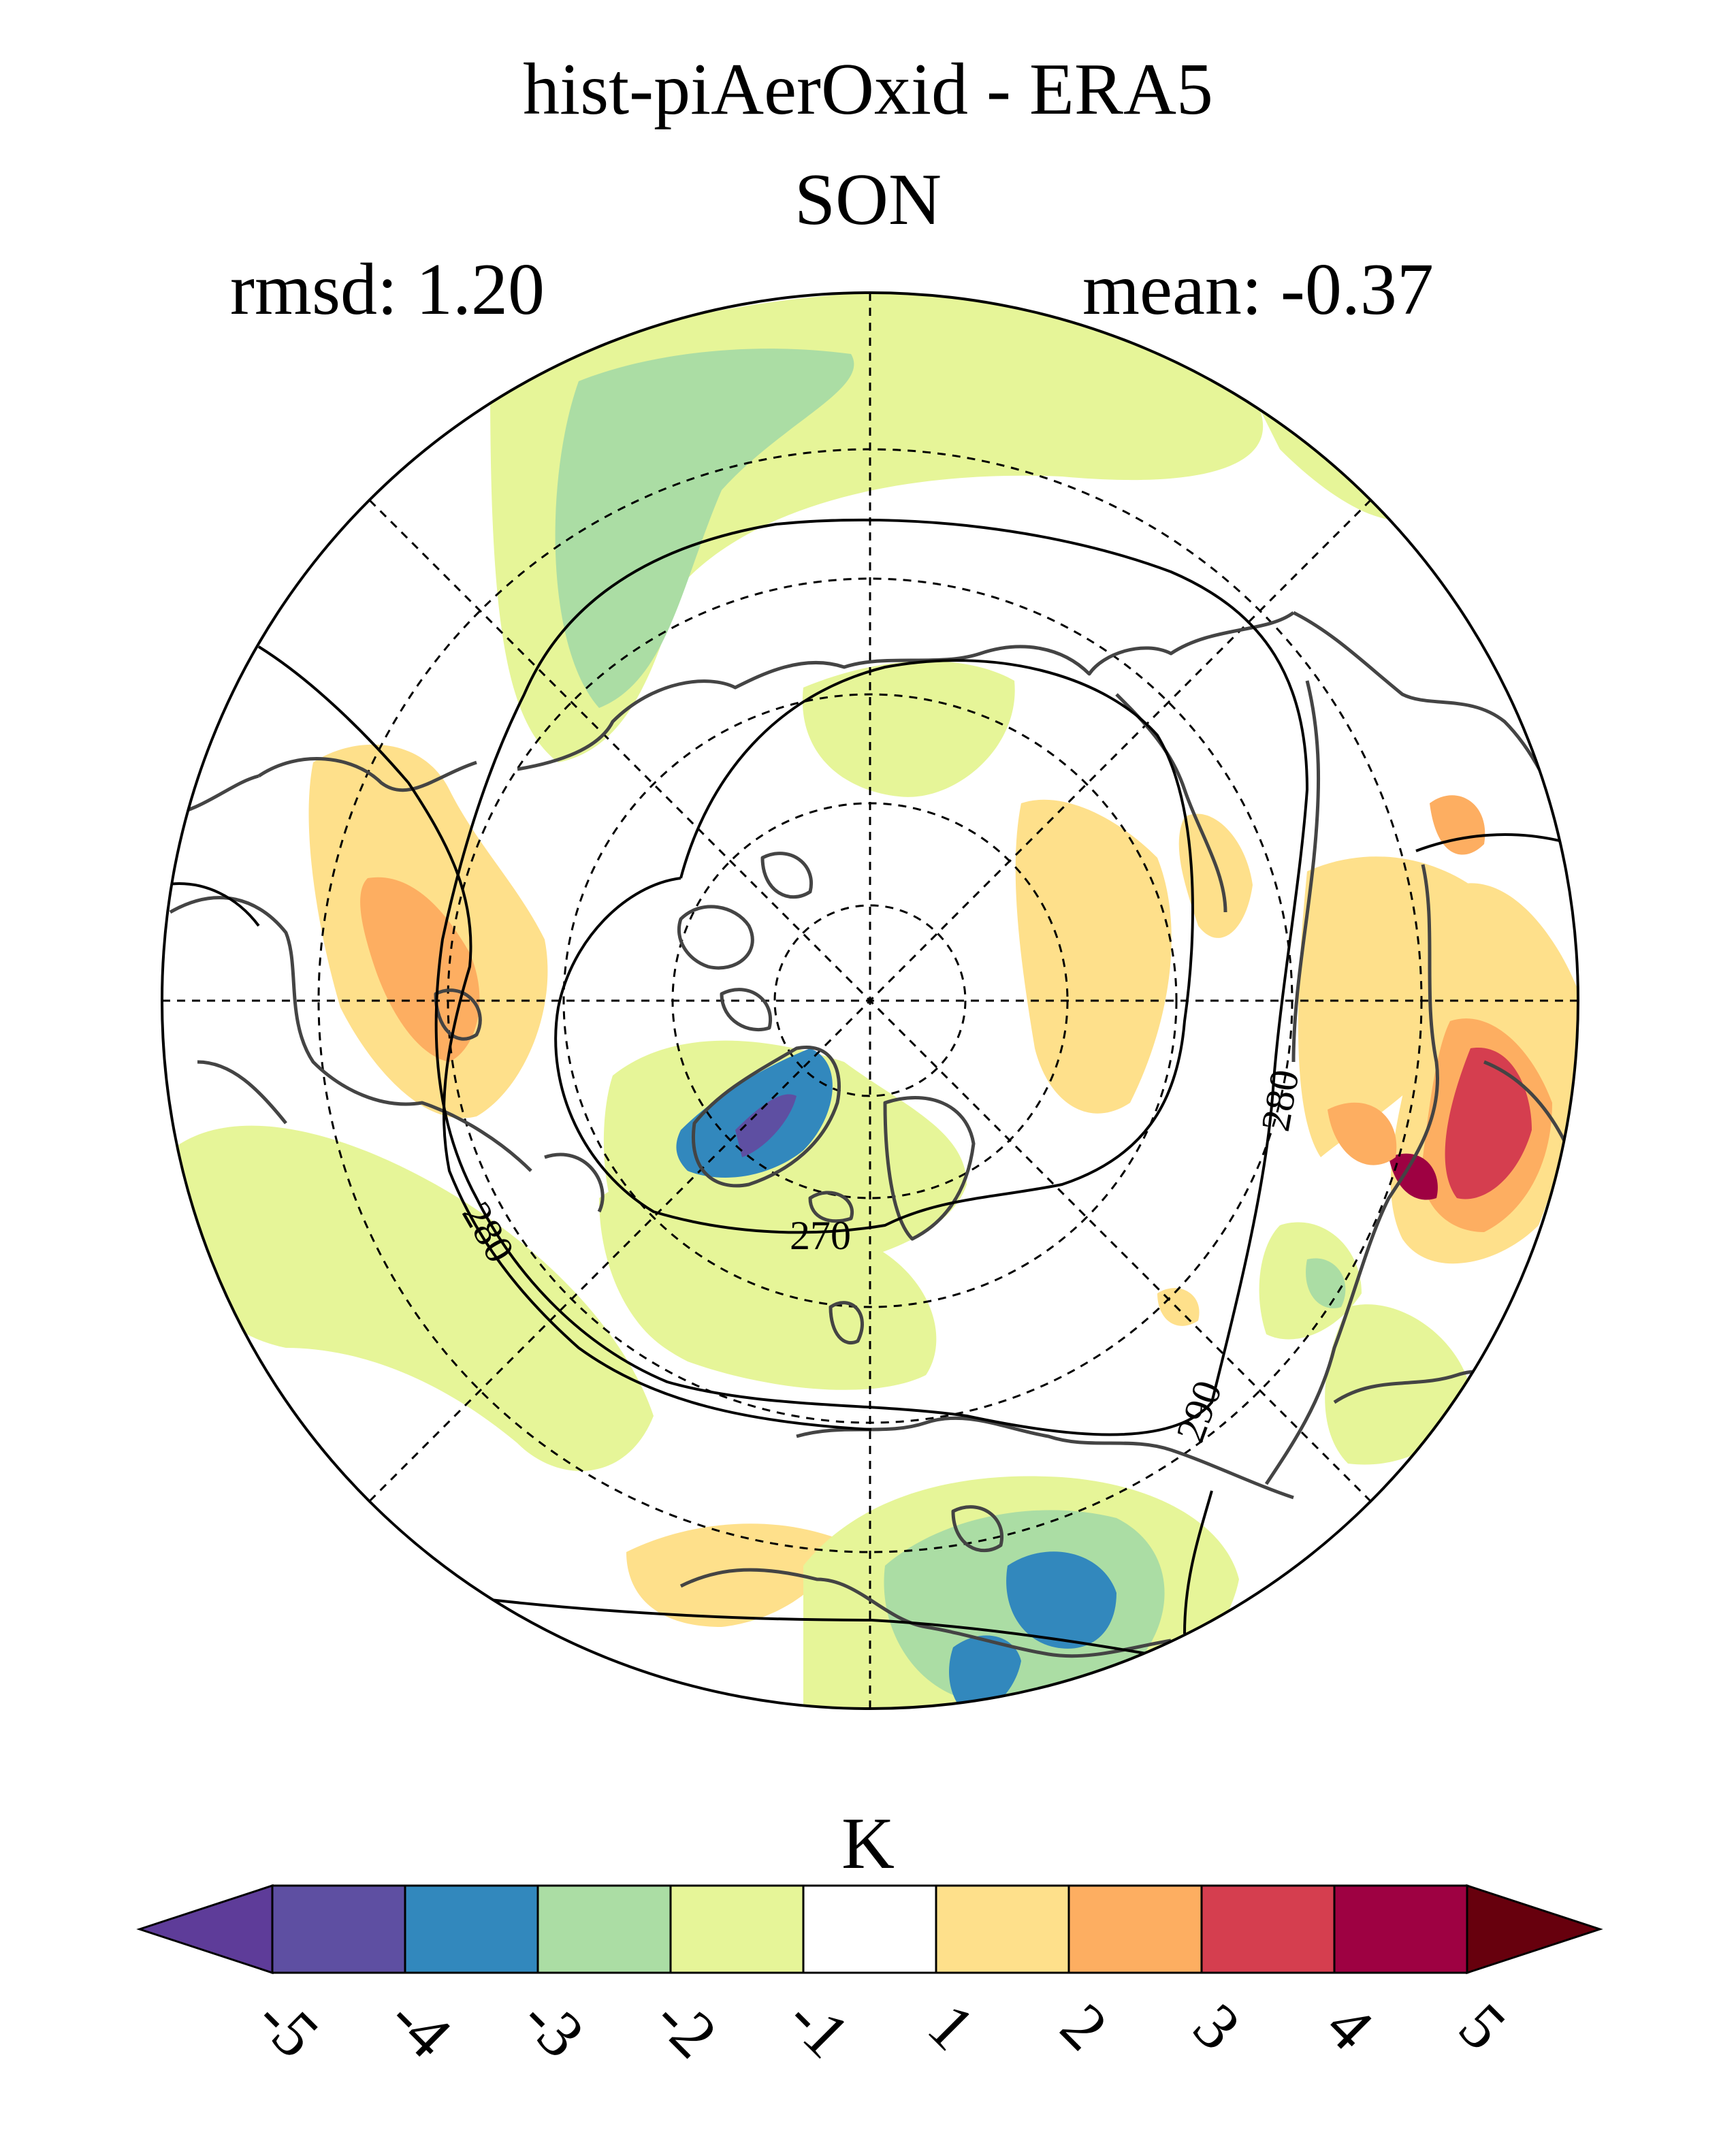  What do you see at coordinates (1350, 2026) in the screenshot?
I see `colorbar-tick-label: 4` at bounding box center [1350, 2026].